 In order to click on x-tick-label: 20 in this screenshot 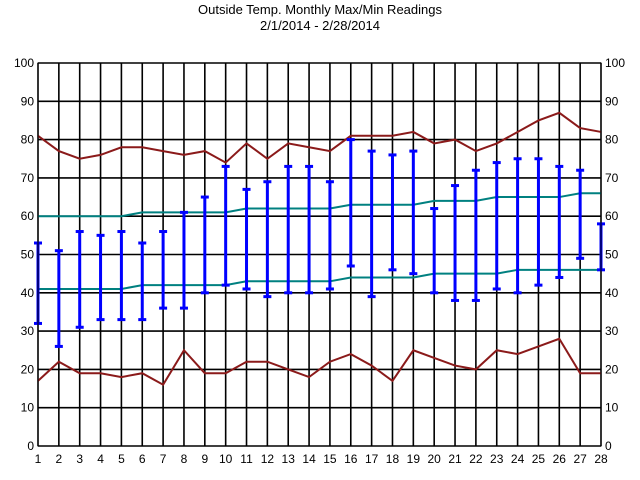, I will do `click(435, 459)`.